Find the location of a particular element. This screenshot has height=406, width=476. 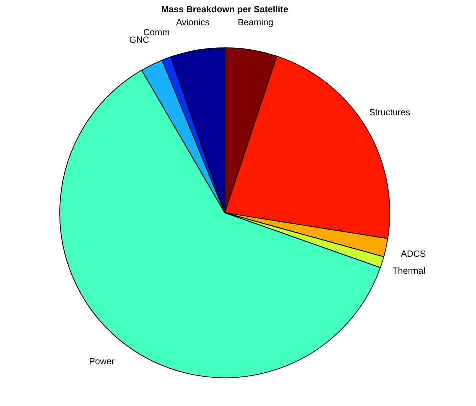

slice-label: Beaming is located at coordinates (256, 22).